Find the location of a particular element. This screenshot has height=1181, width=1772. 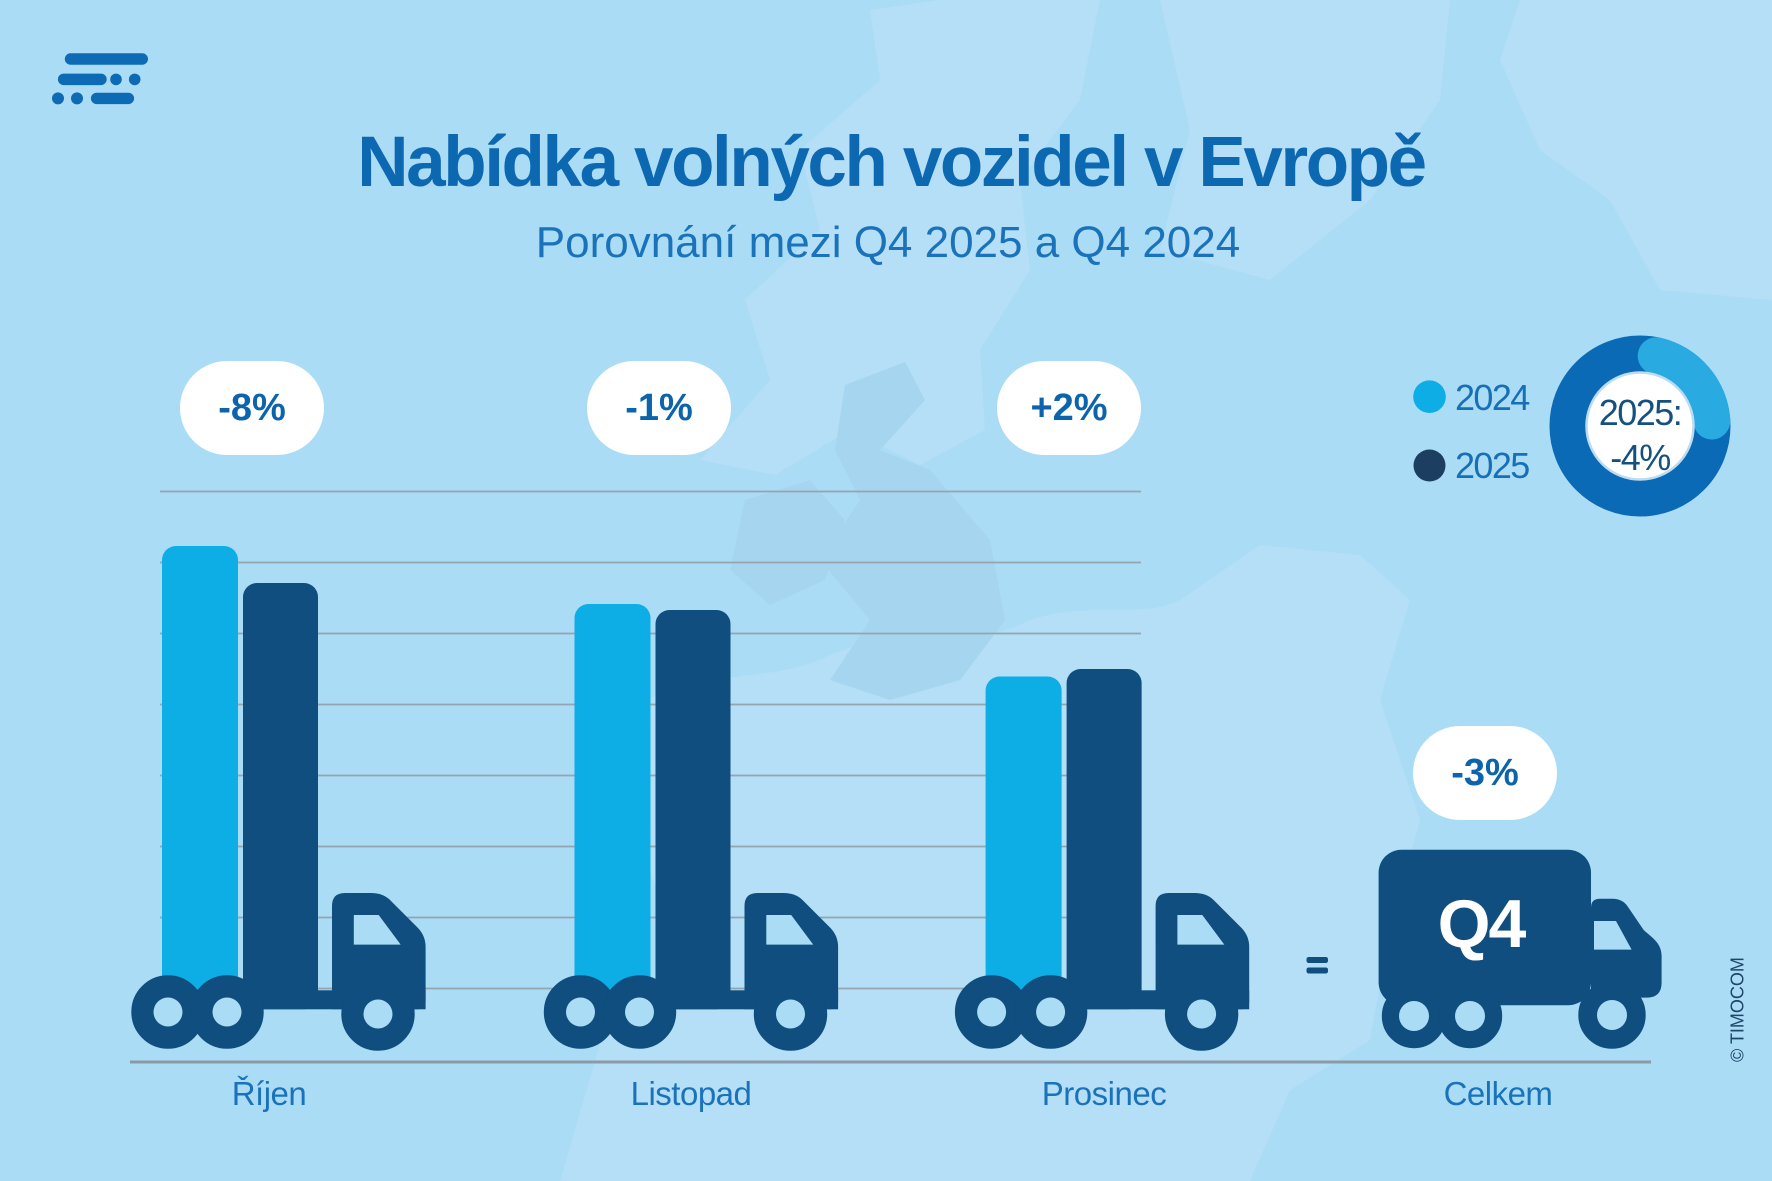

svg-text: Říjen is located at coordinates (269, 1093).